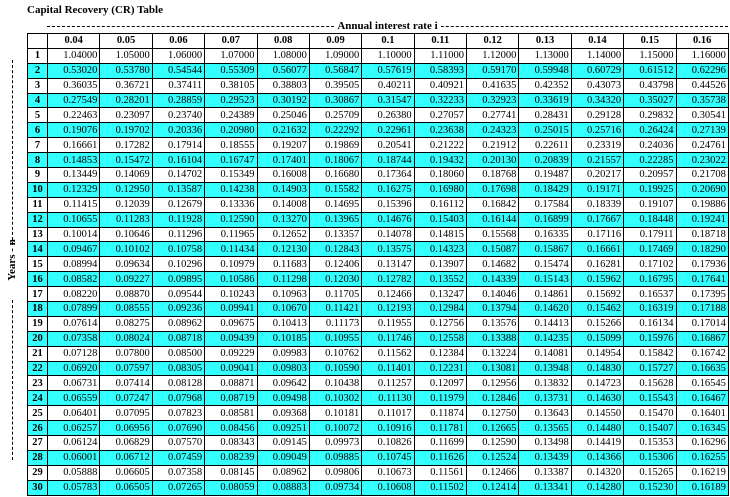 This screenshot has width=730, height=497. What do you see at coordinates (650, 41) in the screenshot?
I see `column-header: 0.15` at bounding box center [650, 41].